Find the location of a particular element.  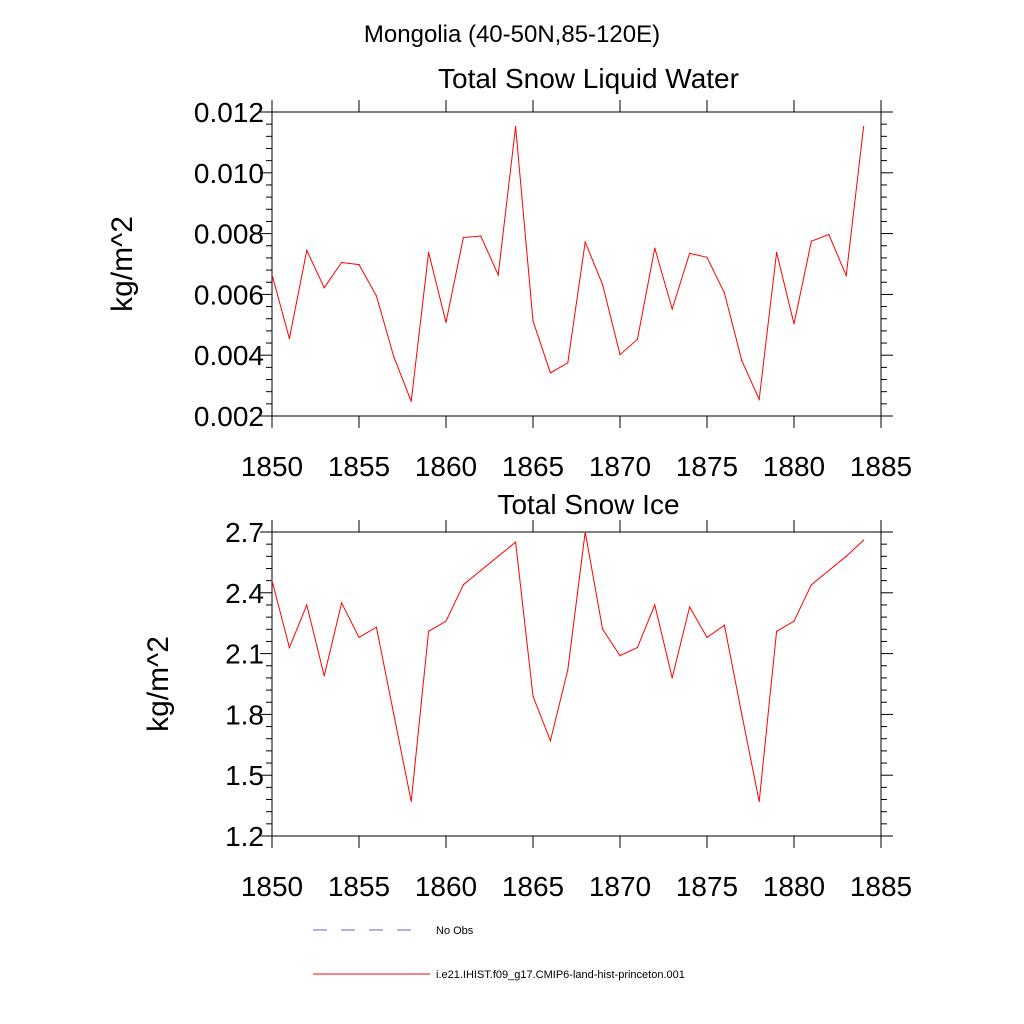

figure-suptitle: Mongolia (40-50N,85-120E) is located at coordinates (512, 34).